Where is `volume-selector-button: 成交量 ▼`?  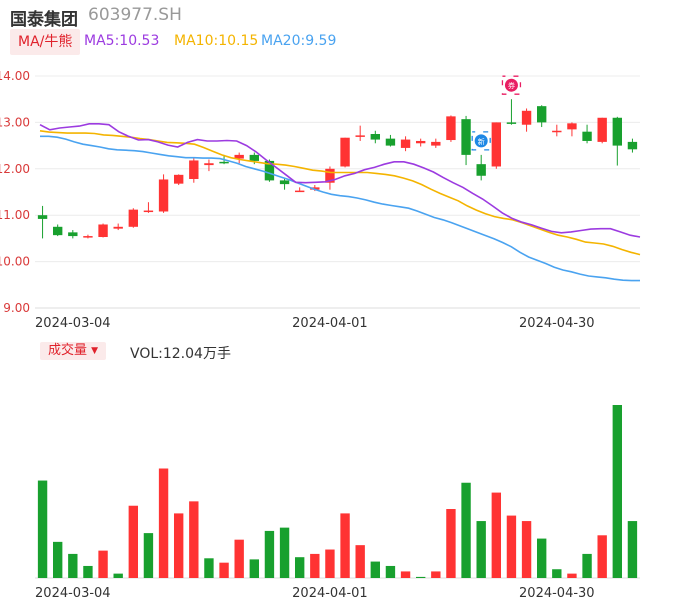 volume-selector-button: 成交量 ▼ is located at coordinates (73, 351).